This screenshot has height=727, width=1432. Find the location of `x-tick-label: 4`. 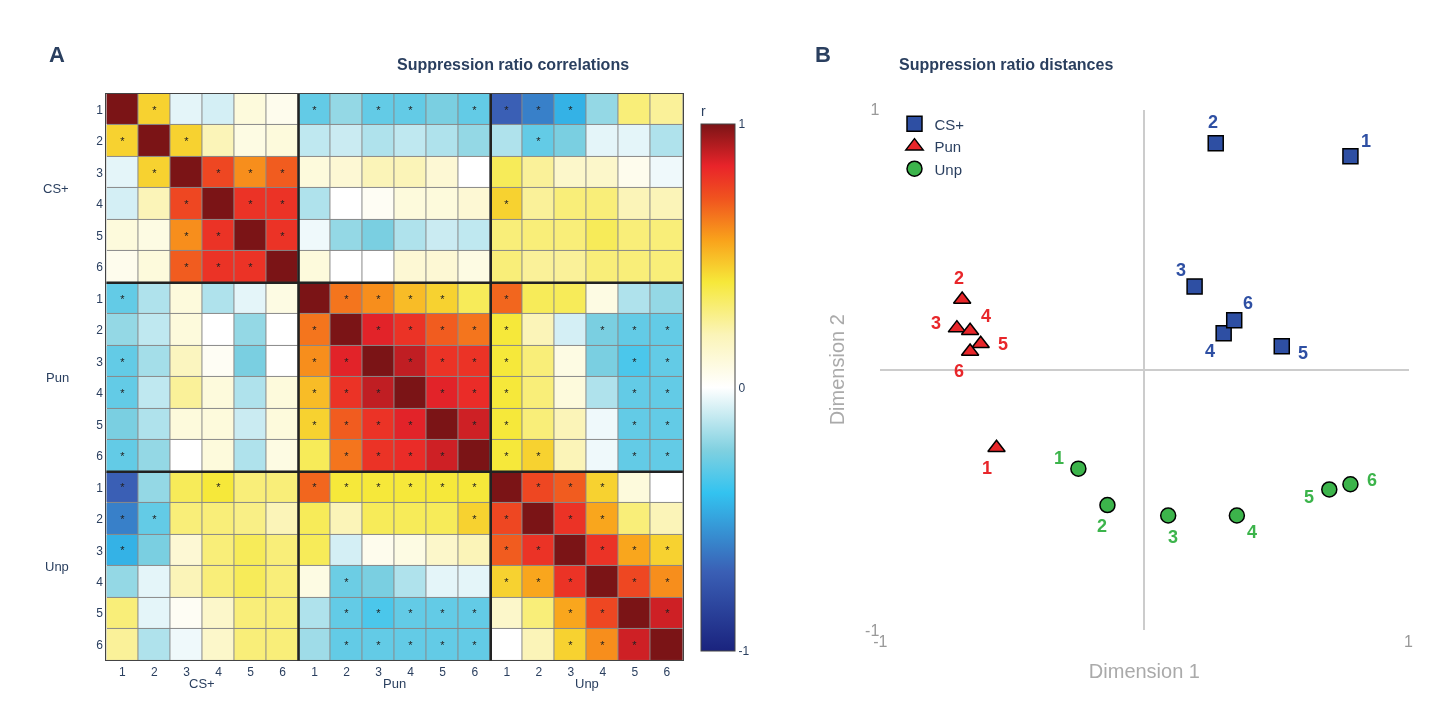

x-tick-label: 4 is located at coordinates (603, 671).